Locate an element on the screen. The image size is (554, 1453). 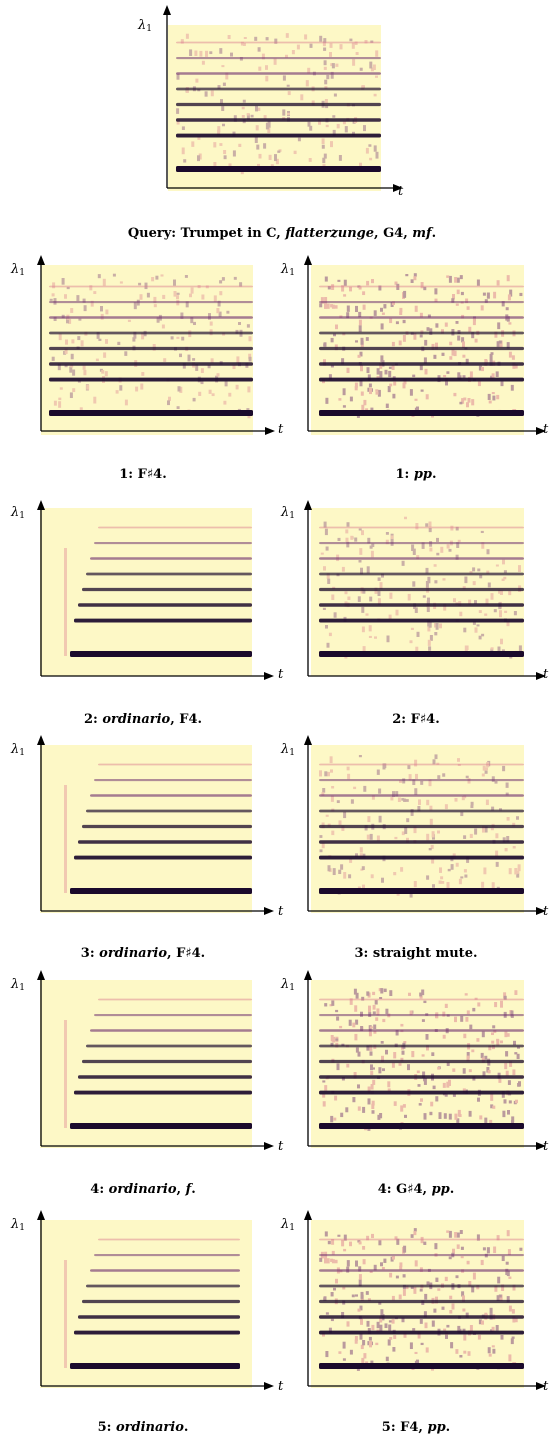
panel-5a: λ1 t is located at coordinates (150, 1305).